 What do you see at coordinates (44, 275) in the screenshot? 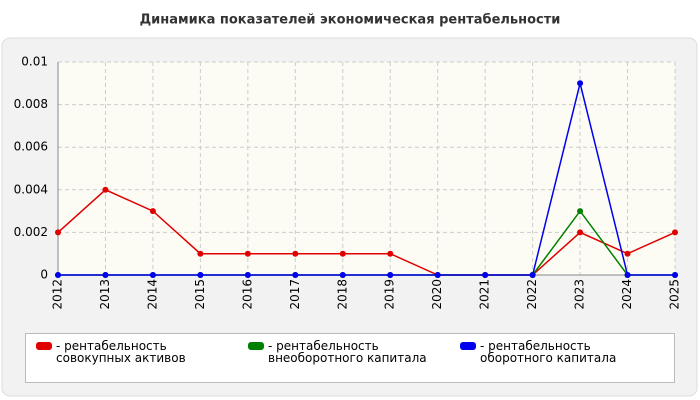
I see `y-tick-label: 0` at bounding box center [44, 275].